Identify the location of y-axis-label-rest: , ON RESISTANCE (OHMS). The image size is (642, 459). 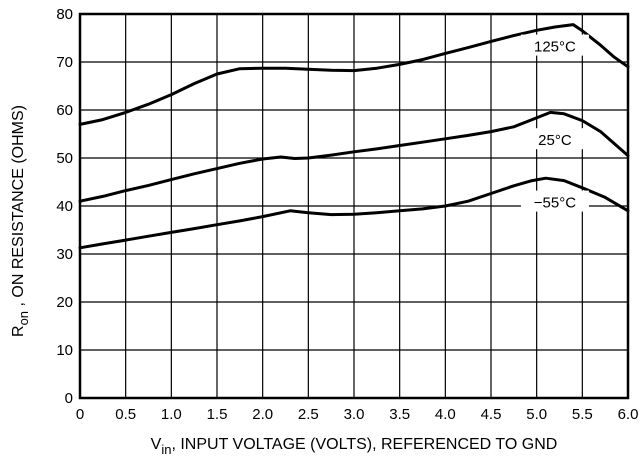
(18, 208).